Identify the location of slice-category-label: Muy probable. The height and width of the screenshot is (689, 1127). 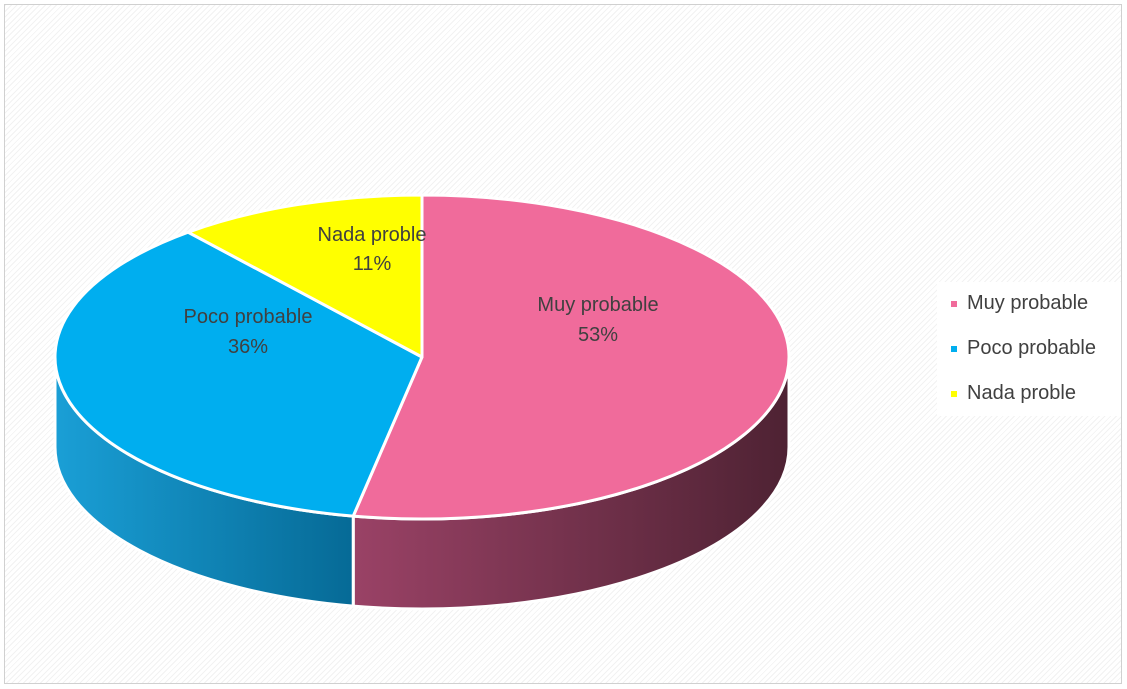
(597, 305).